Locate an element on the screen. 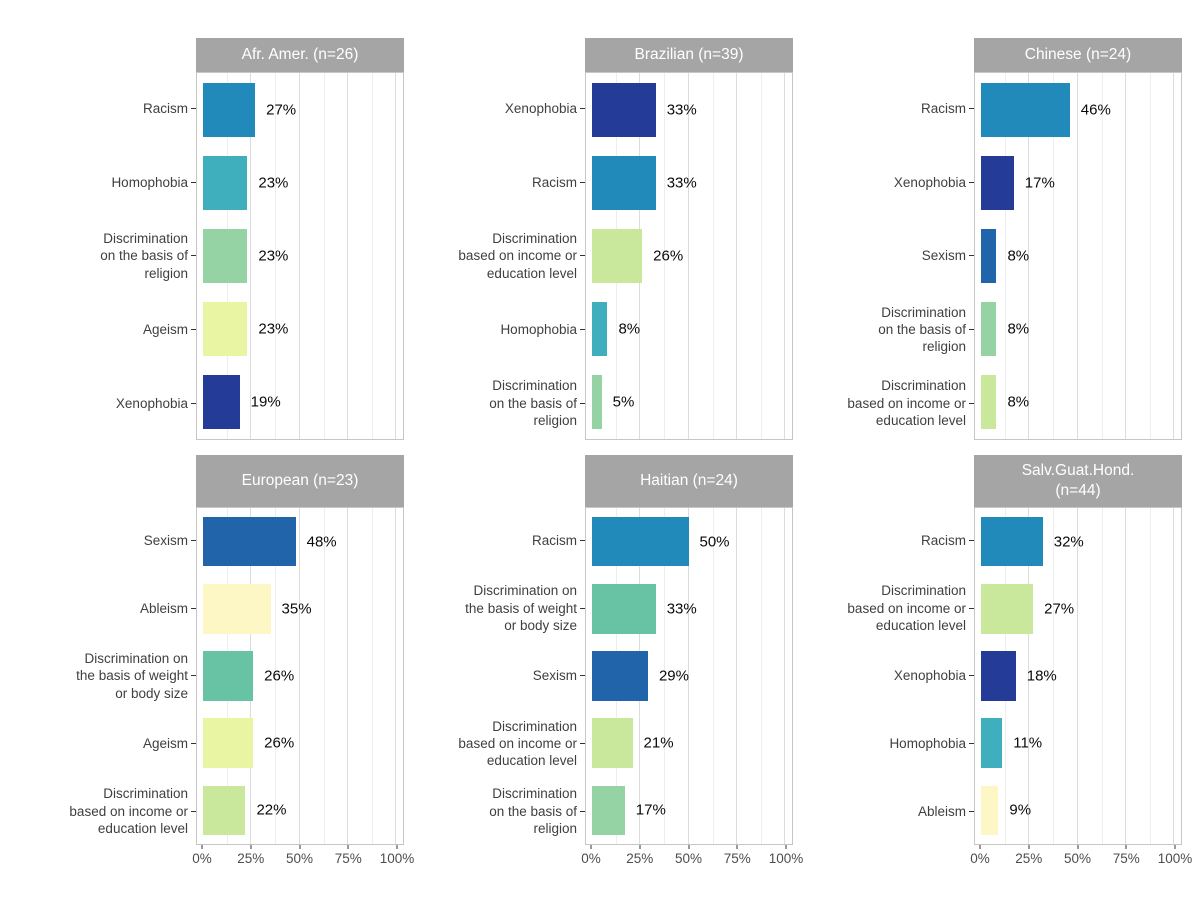 Image resolution: width=1200 pixels, height=900 pixels. value-label: 35% is located at coordinates (296, 609).